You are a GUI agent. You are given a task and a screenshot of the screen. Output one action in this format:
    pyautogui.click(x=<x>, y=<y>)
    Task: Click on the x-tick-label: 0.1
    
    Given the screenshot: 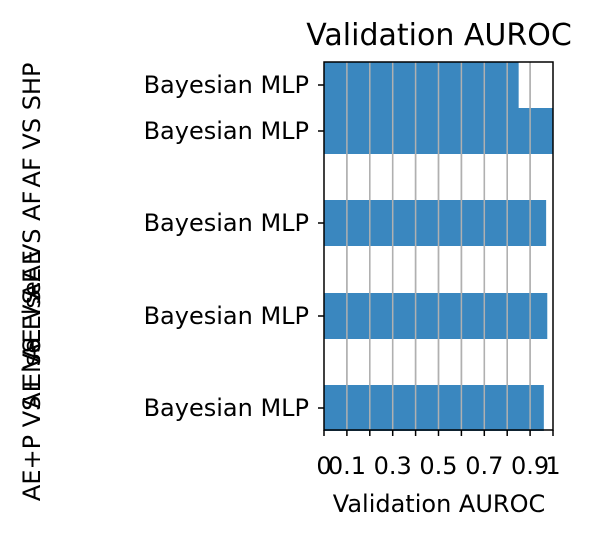 What is the action you would take?
    pyautogui.click(x=347, y=466)
    